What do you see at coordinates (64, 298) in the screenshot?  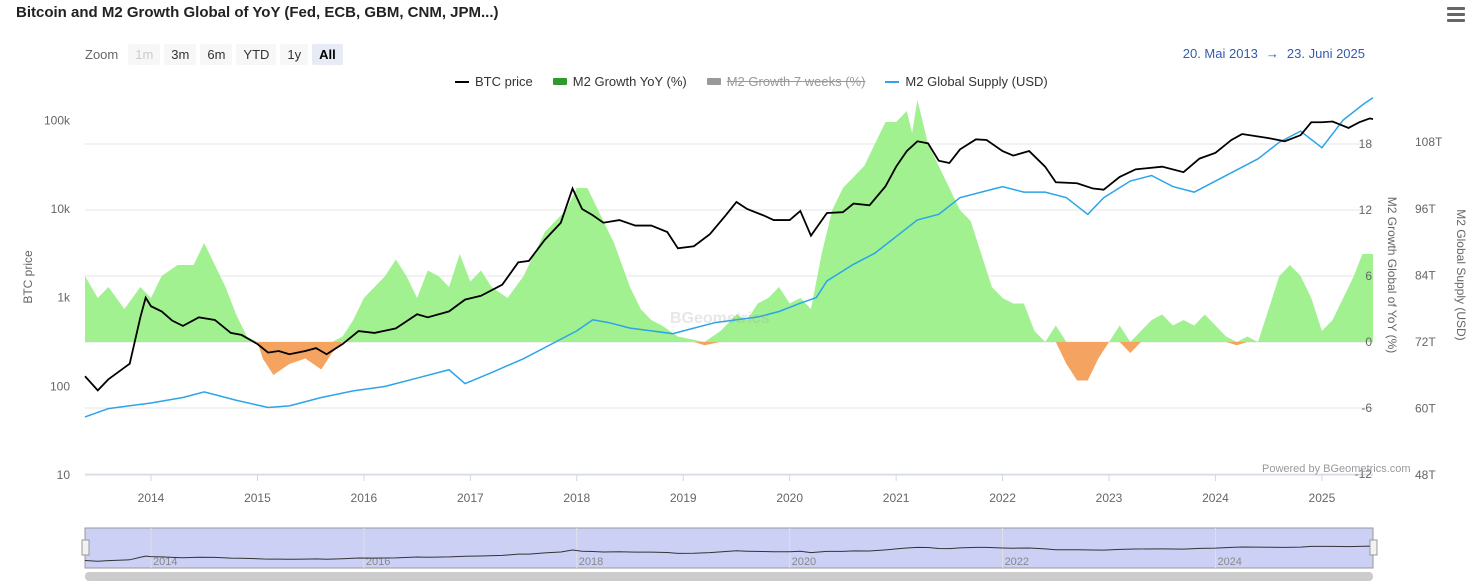 I see `y-left-tick-label: 1k` at bounding box center [64, 298].